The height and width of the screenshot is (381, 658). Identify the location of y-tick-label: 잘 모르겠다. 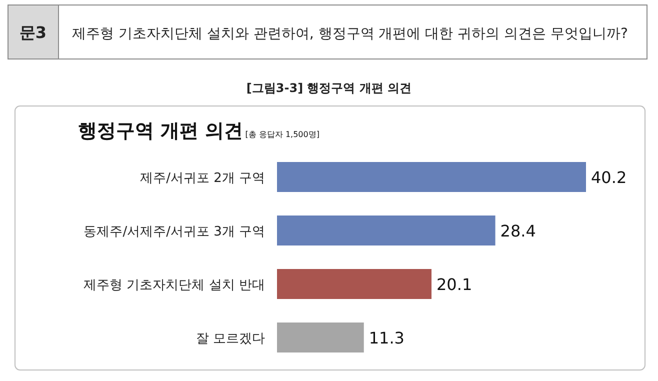
(230, 339).